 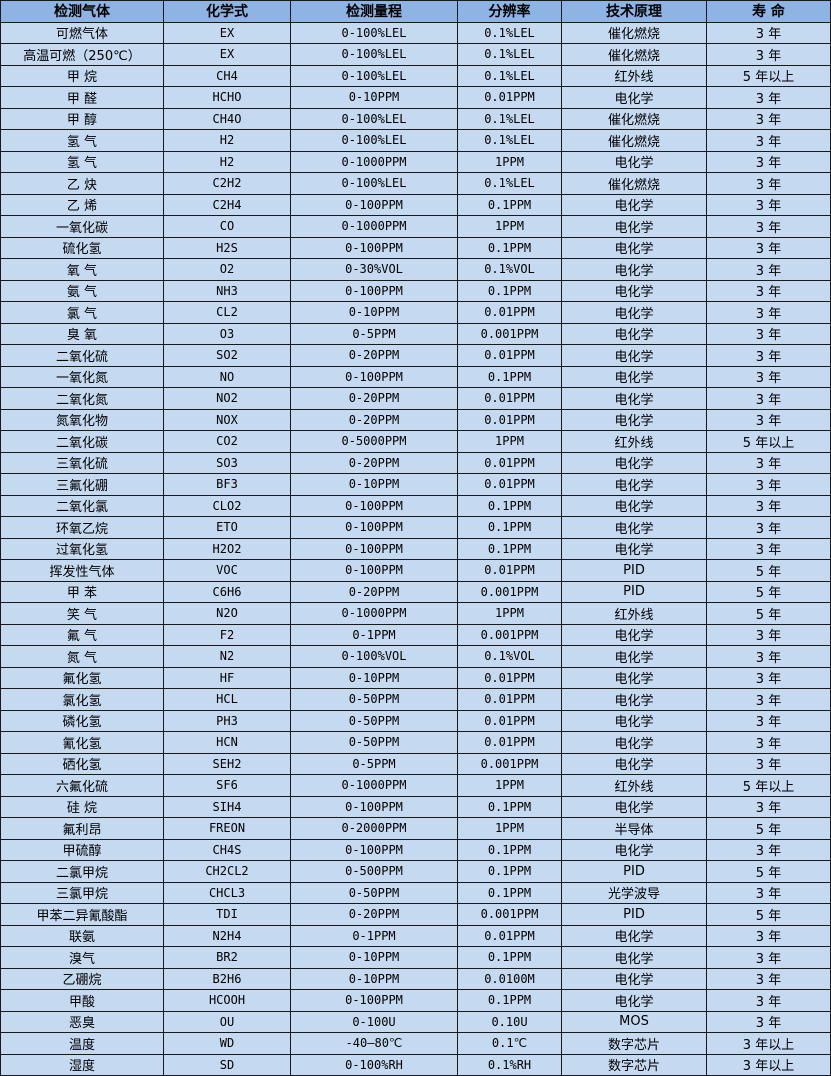 I want to click on table-row: 氢 气 H2 0-100%LEL 0.1%LEL 催化燃烧 3 年, so click(x=415, y=140).